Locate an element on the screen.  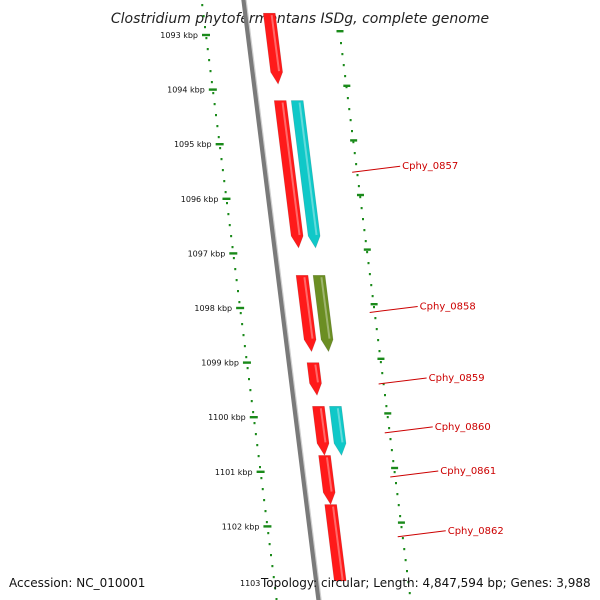
backbone-stroke is located at coordinates (281, 300).